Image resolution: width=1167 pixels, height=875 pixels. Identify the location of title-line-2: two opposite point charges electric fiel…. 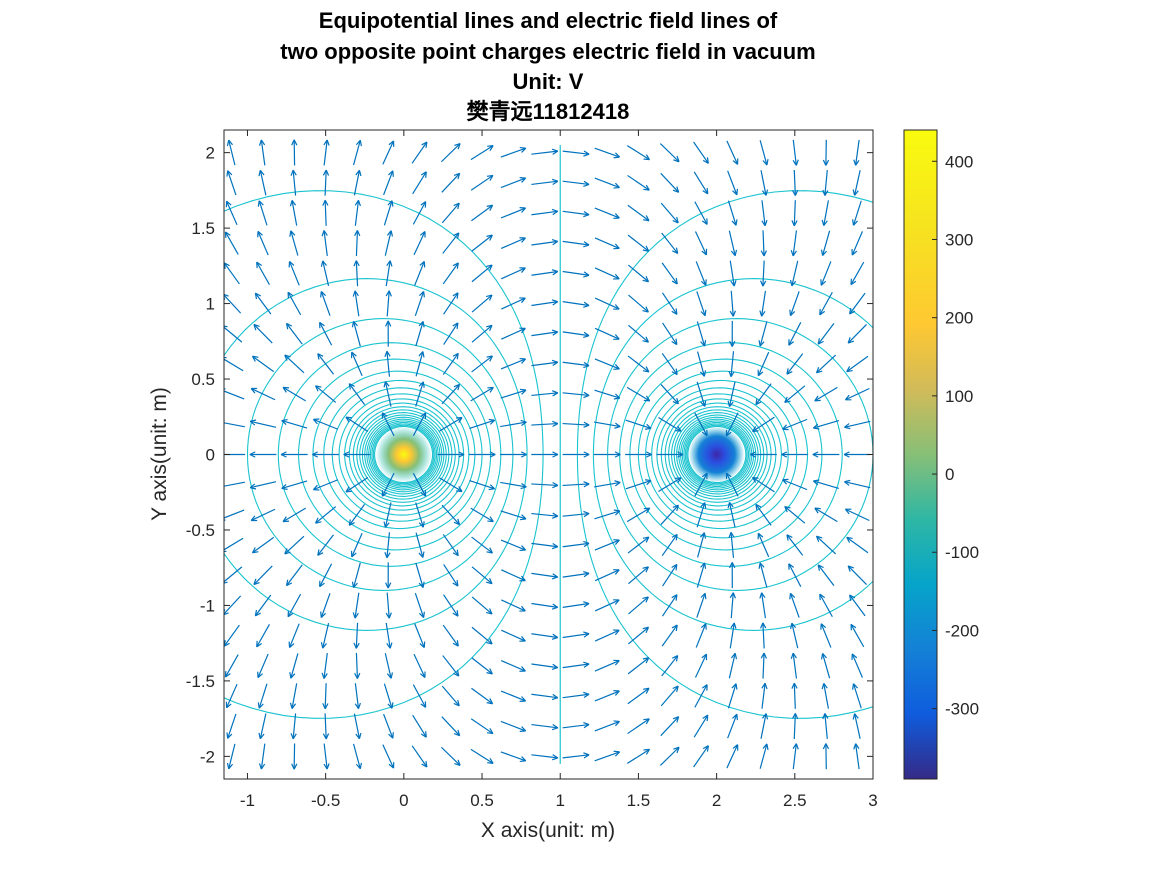
(547, 51).